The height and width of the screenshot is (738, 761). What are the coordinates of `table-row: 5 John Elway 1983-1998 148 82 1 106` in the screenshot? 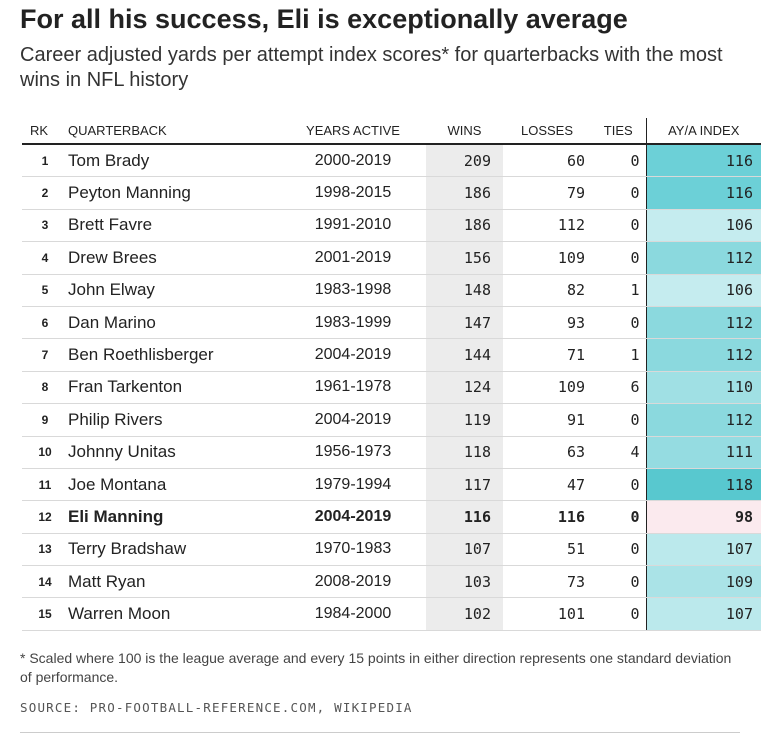 It's located at (391, 290).